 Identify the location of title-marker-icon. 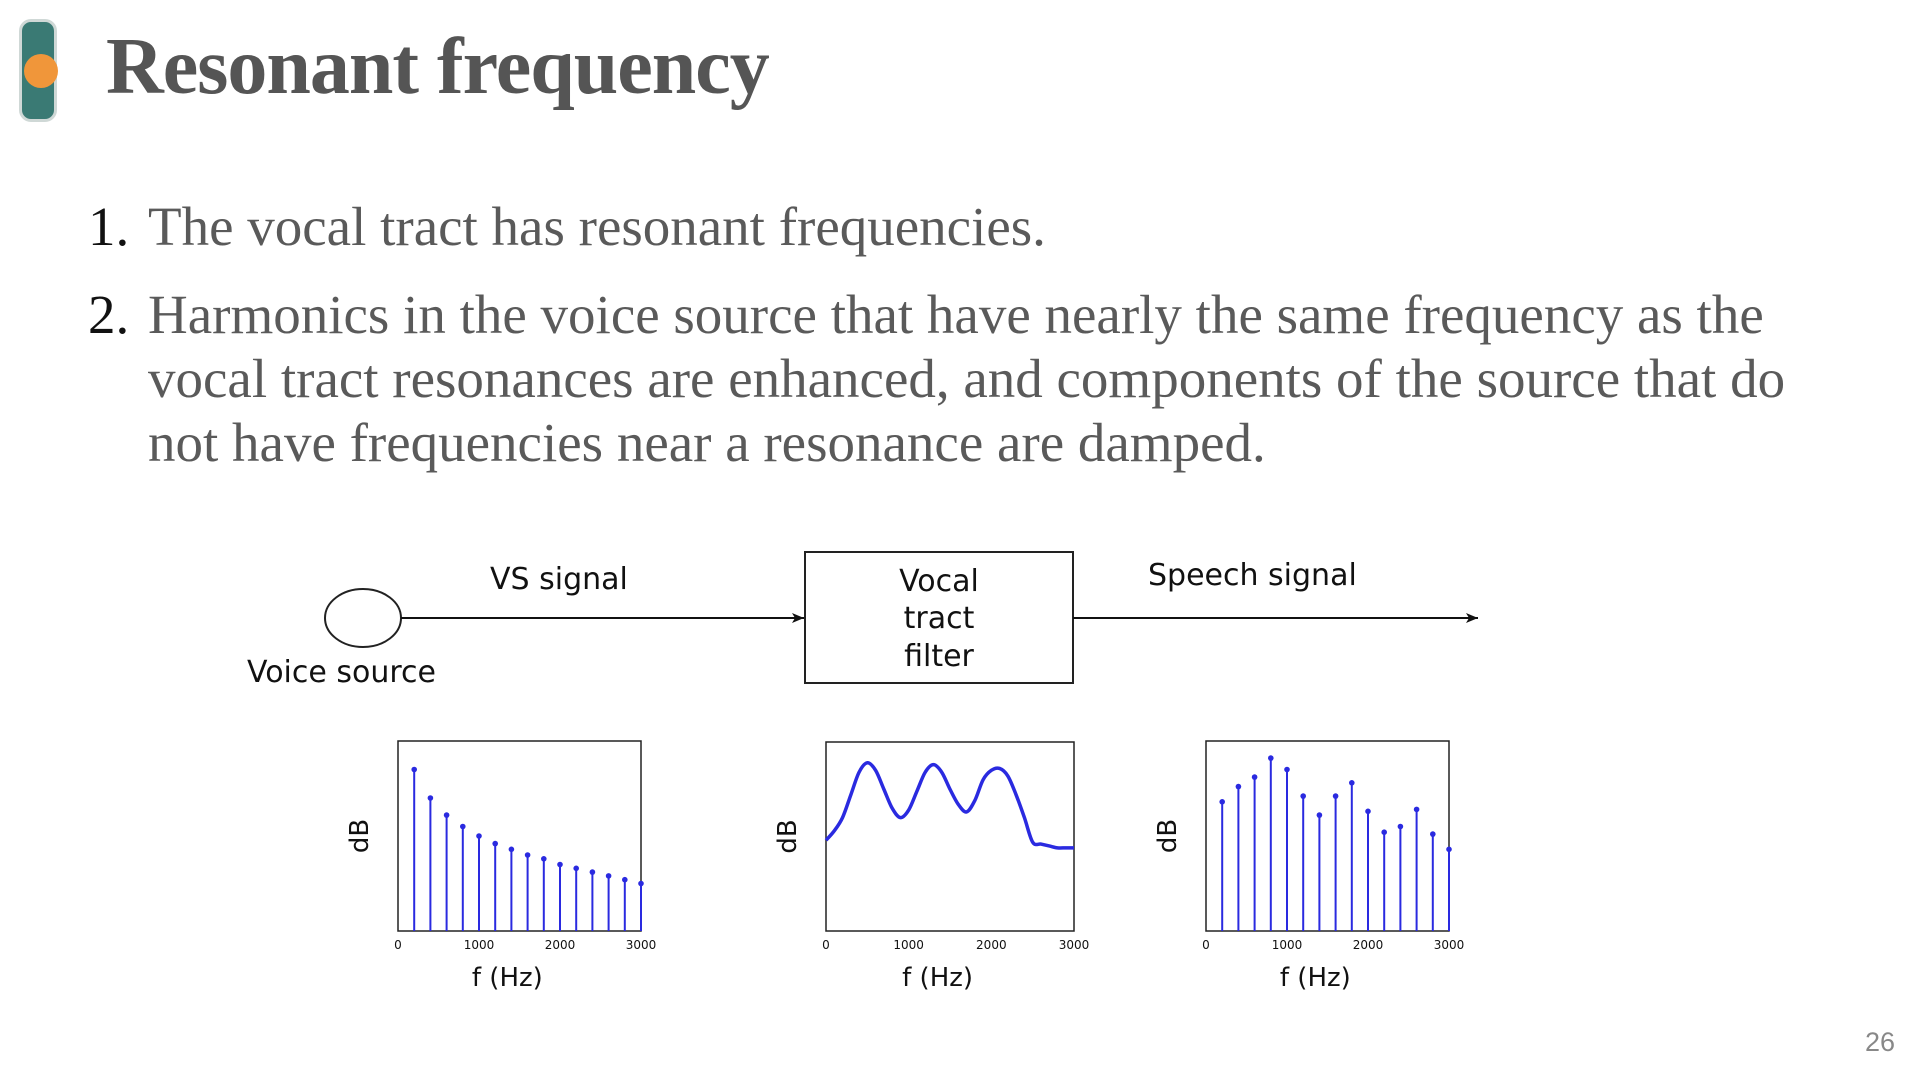
(38, 70).